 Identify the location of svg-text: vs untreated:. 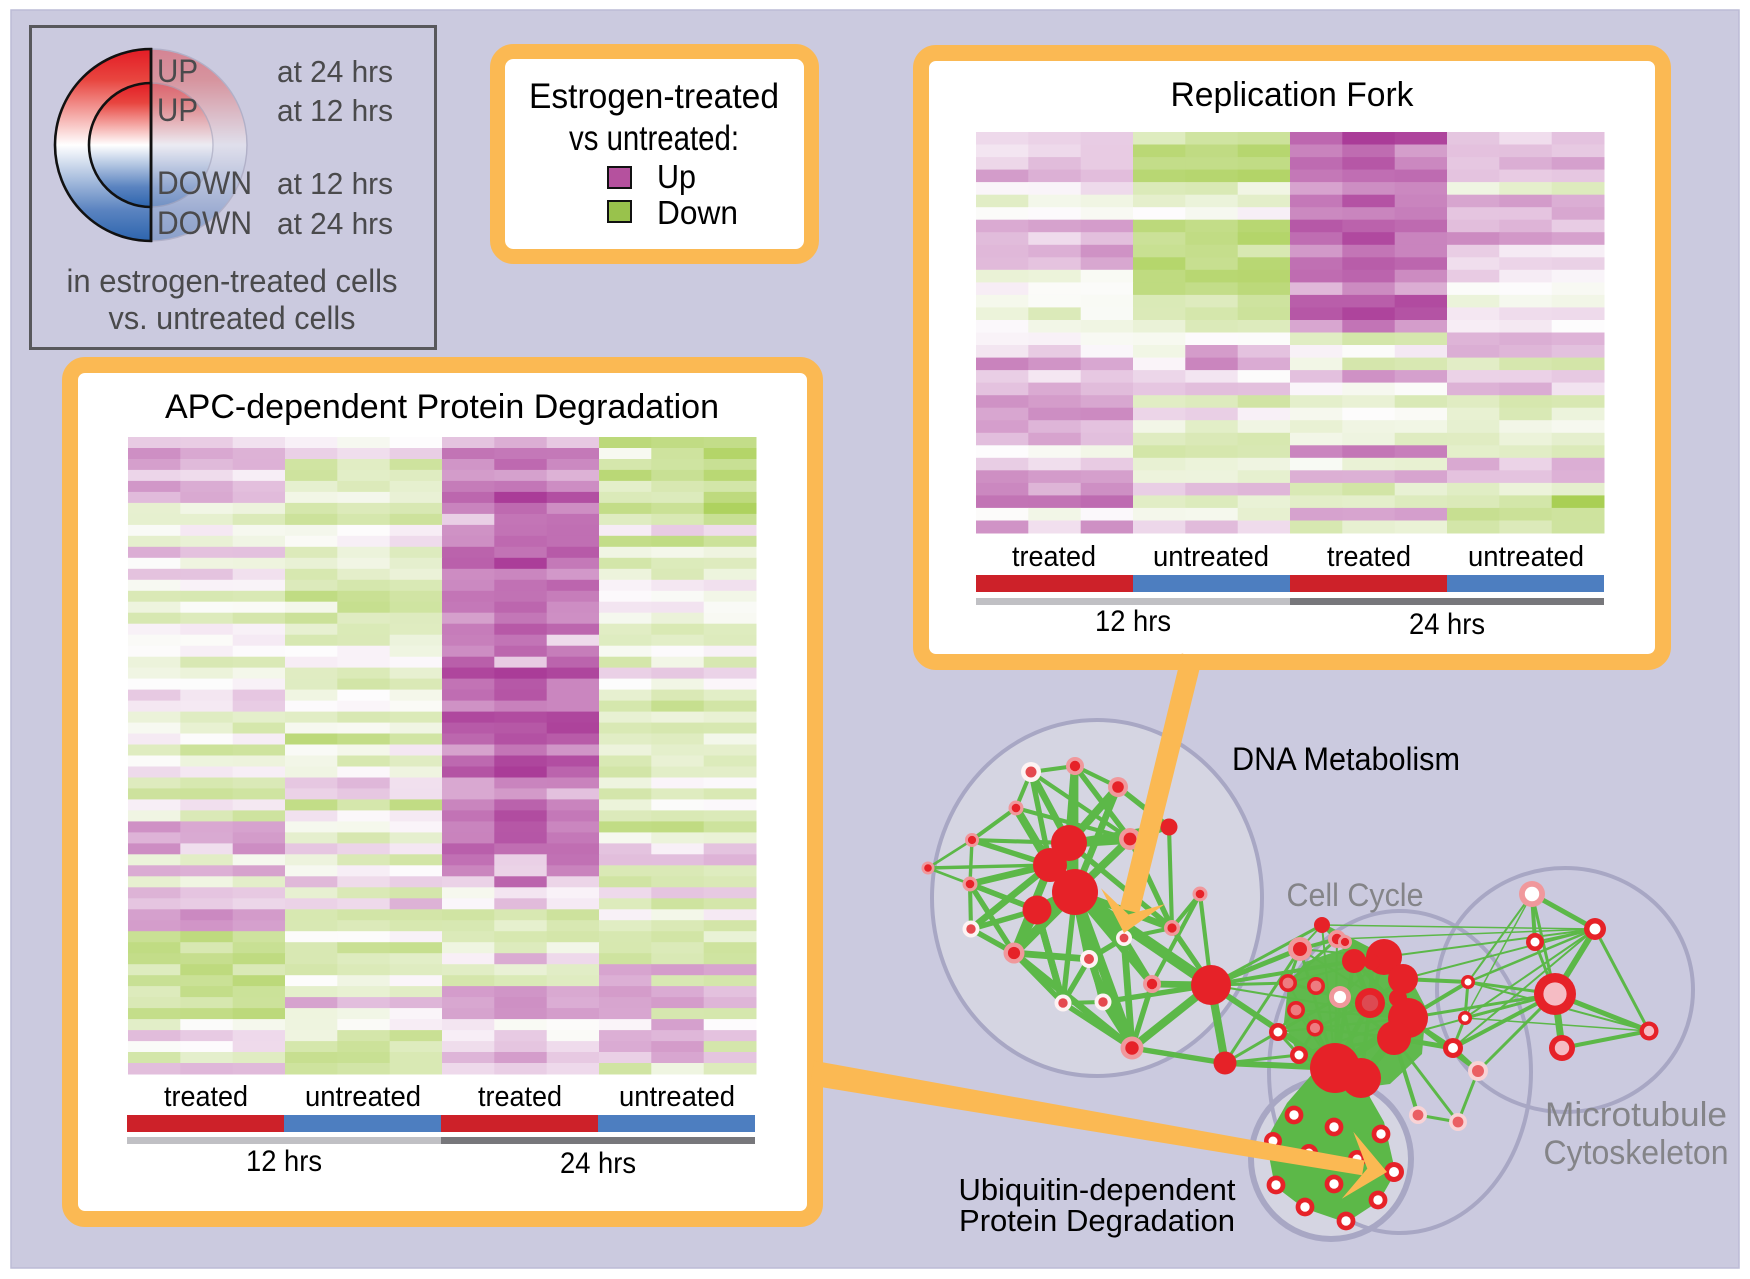
(654, 138).